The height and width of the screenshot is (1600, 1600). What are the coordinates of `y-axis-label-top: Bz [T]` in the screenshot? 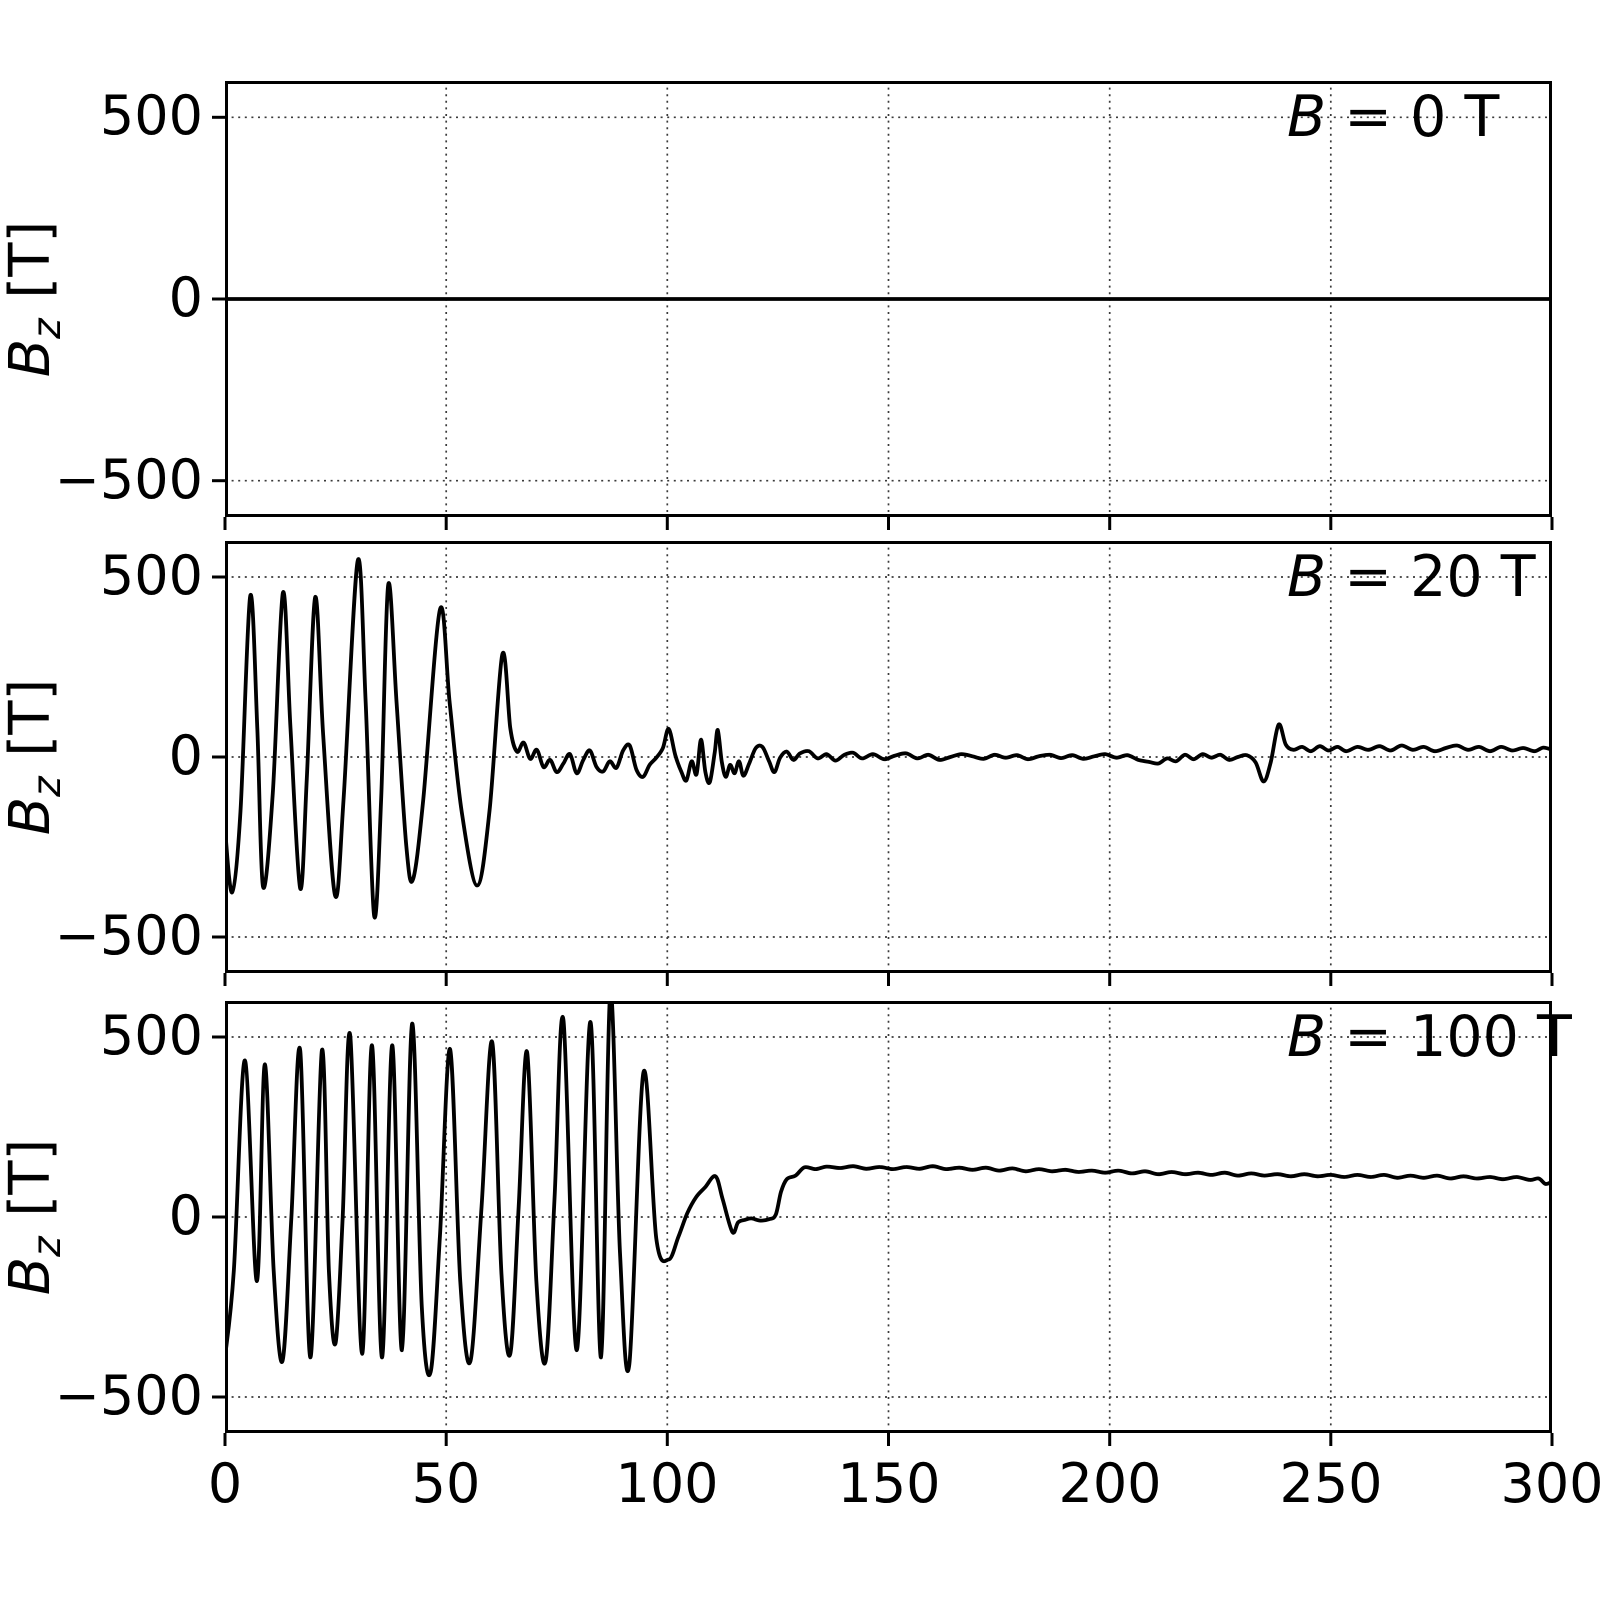 It's located at (35, 299).